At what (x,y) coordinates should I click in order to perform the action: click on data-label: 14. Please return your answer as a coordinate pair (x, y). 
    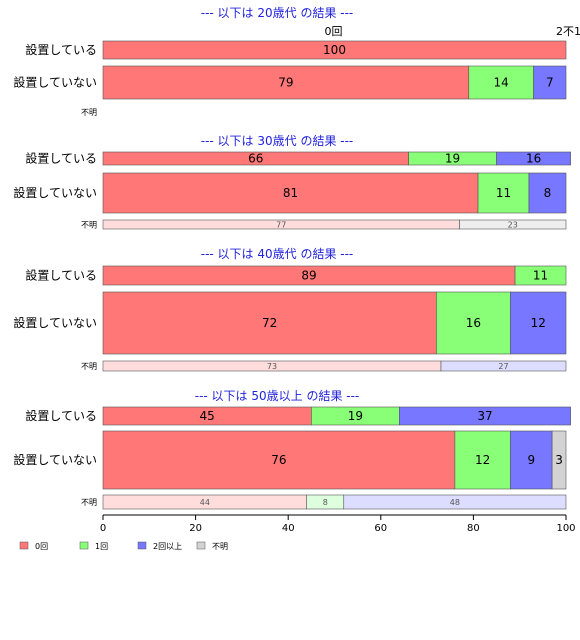
    Looking at the image, I should click on (501, 83).